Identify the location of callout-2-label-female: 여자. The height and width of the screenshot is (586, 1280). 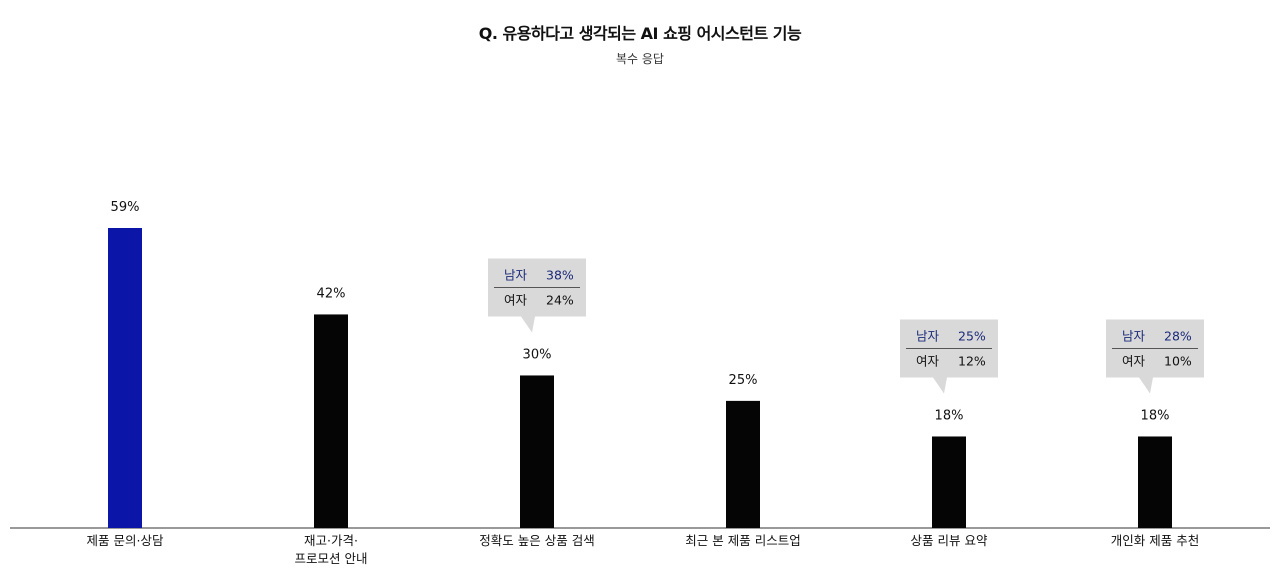
(928, 360).